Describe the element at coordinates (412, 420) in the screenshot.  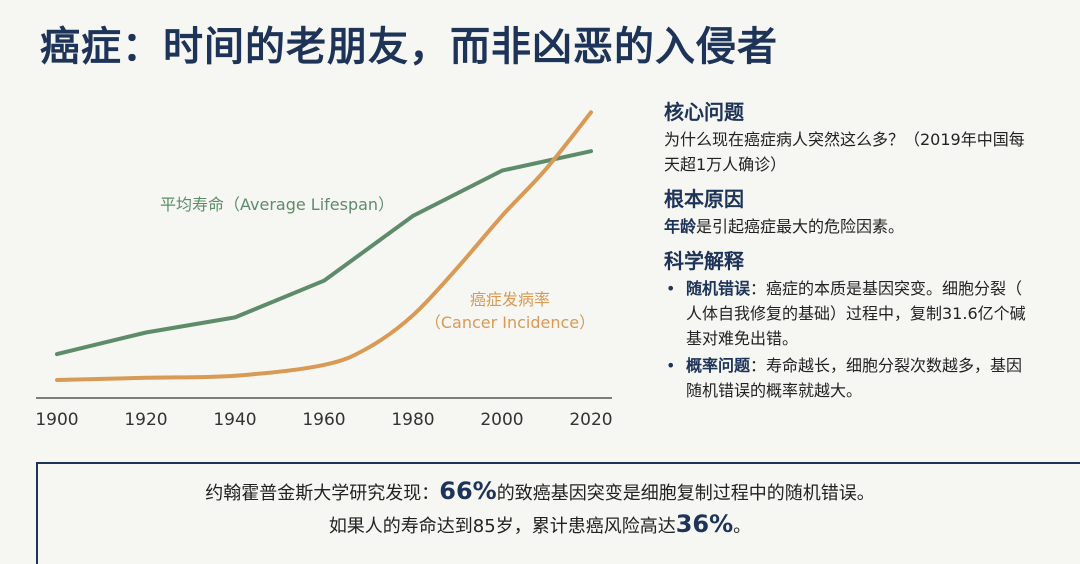
I see `x-tick-label: 1980` at that location.